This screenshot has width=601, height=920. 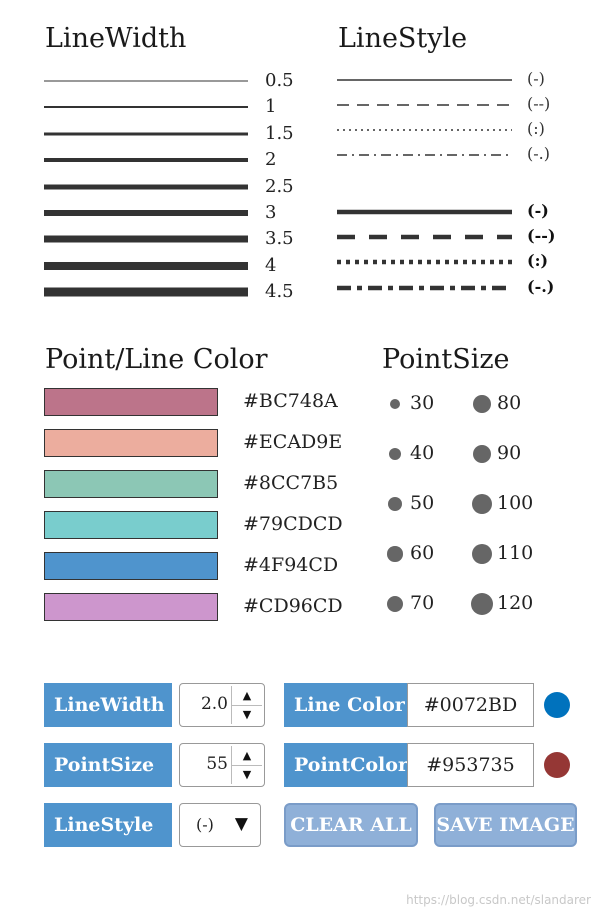 I want to click on linewidth-spinner: 2.0 ▲ ▼, so click(x=222, y=705).